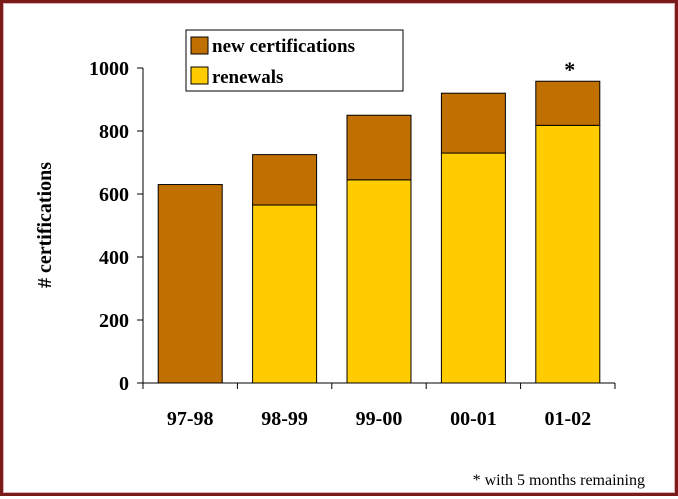 This screenshot has width=678, height=499. What do you see at coordinates (45, 225) in the screenshot?
I see `y-axis-title: # certifications` at bounding box center [45, 225].